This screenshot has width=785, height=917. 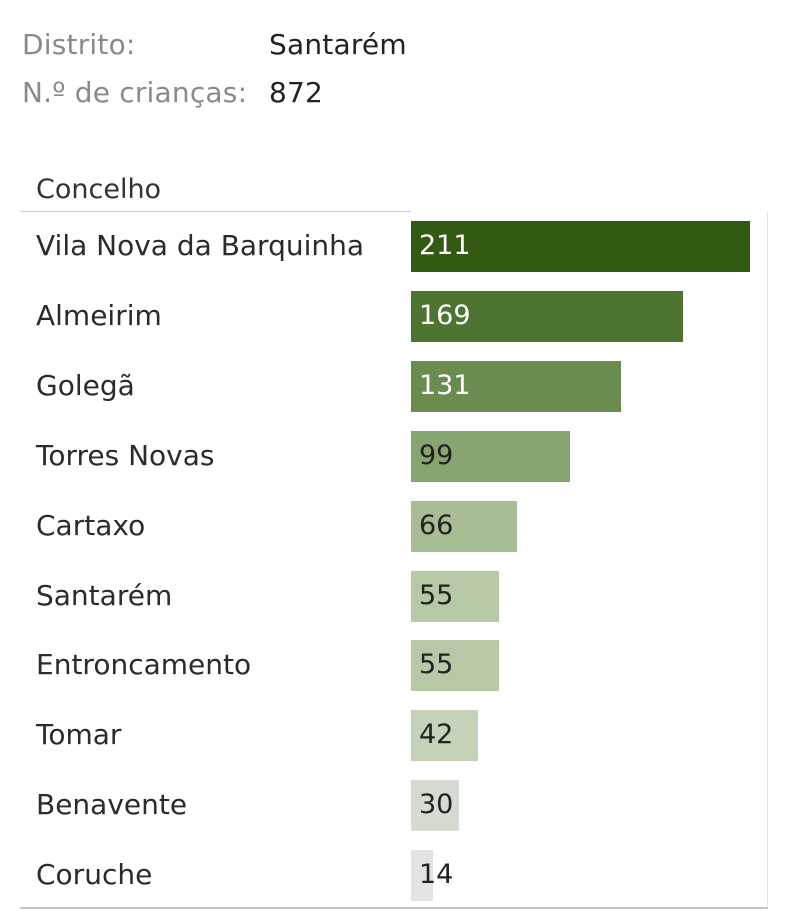 I want to click on district-value: Santarém, so click(x=338, y=44).